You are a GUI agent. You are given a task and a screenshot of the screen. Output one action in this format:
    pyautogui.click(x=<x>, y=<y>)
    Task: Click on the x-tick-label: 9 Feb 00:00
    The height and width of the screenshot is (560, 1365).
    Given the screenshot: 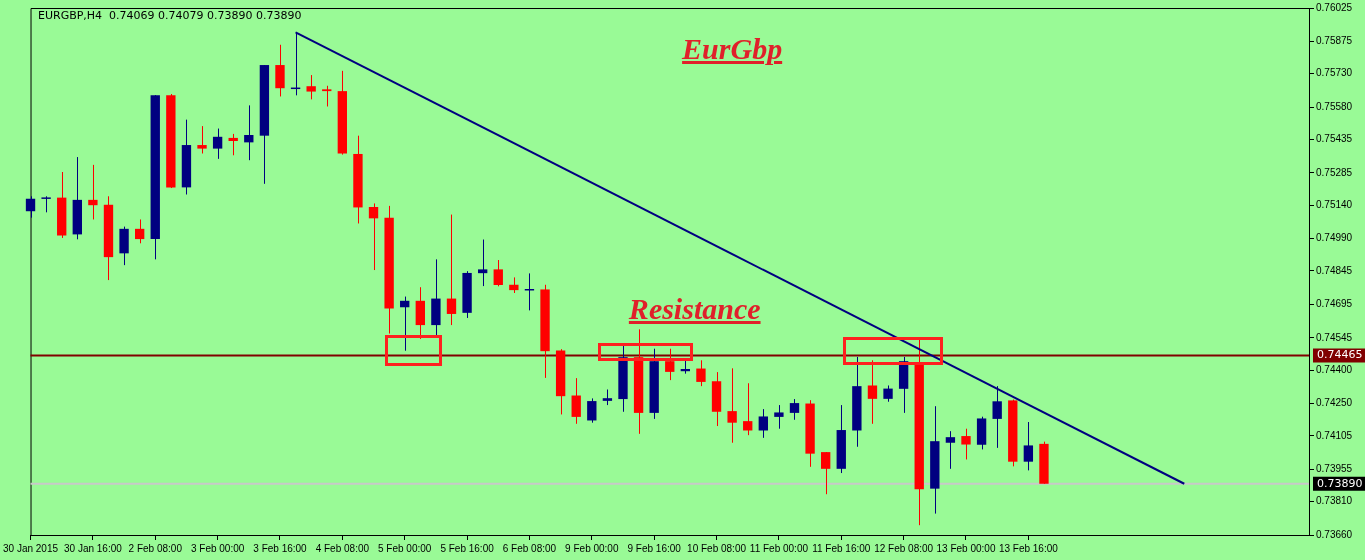 What is the action you would take?
    pyautogui.click(x=592, y=548)
    